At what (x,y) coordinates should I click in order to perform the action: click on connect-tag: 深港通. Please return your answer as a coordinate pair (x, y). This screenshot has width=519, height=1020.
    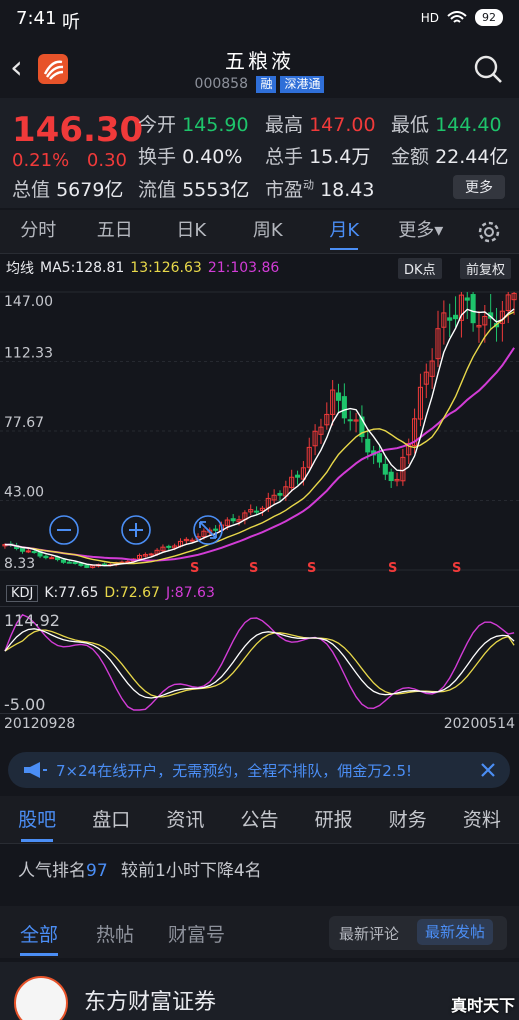
    Looking at the image, I should click on (302, 84).